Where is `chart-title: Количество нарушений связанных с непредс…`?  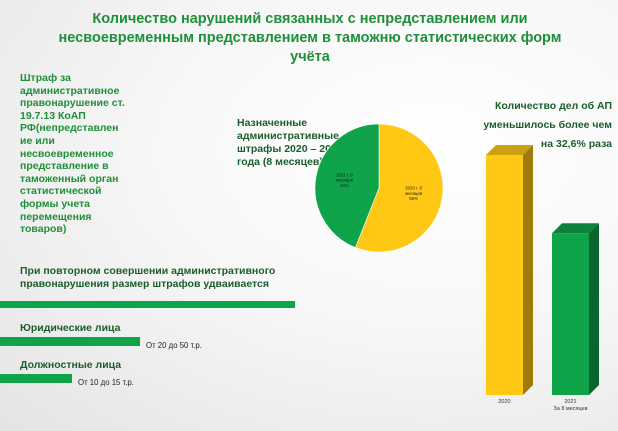 chart-title: Количество нарушений связанных с непредс… is located at coordinates (310, 38).